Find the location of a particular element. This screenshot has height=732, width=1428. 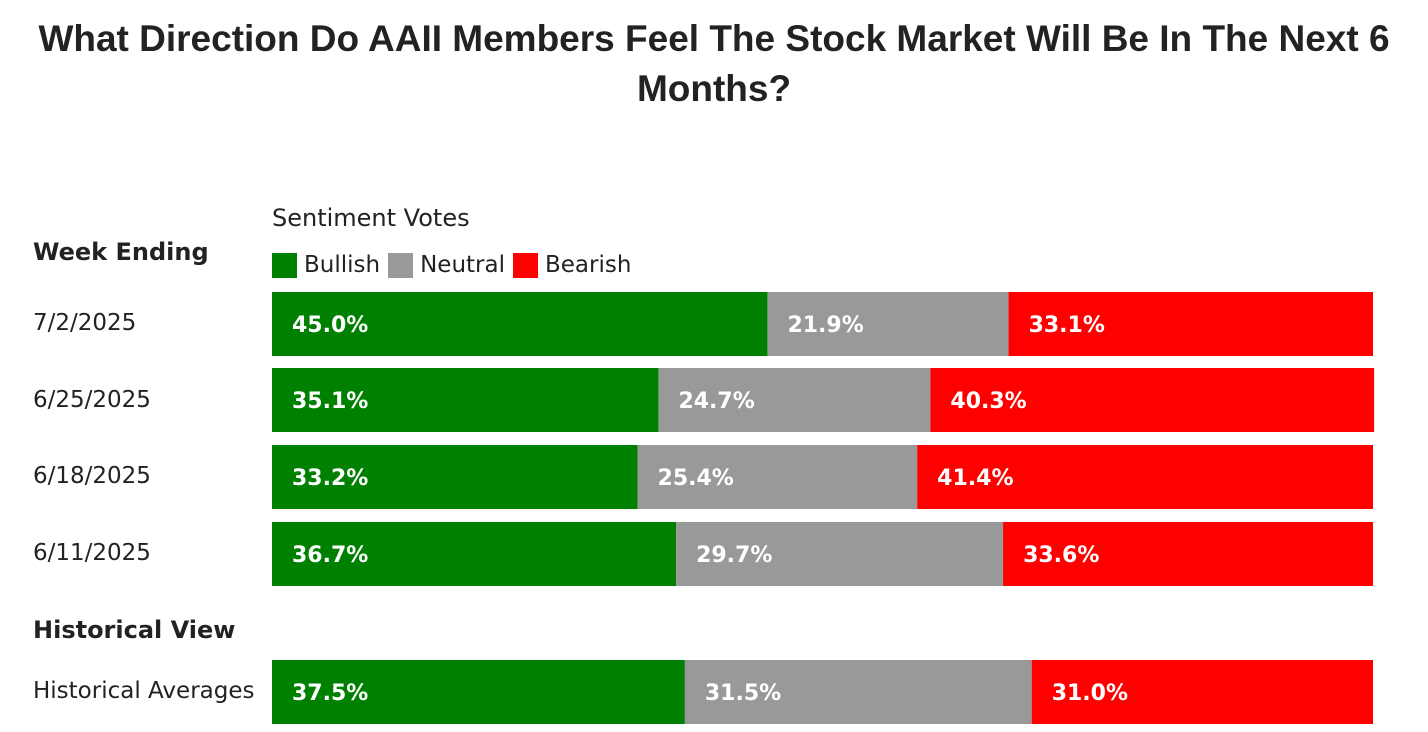

legend: Bullish Neutral Bearish is located at coordinates (455, 265).